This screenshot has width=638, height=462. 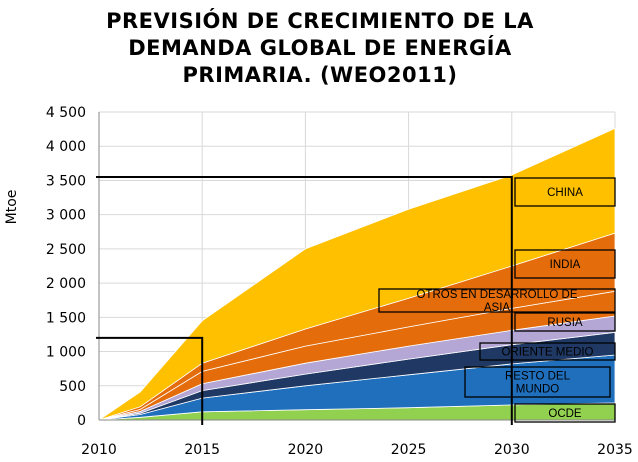 I want to click on y-tick-label: 3 500, so click(x=66, y=181).